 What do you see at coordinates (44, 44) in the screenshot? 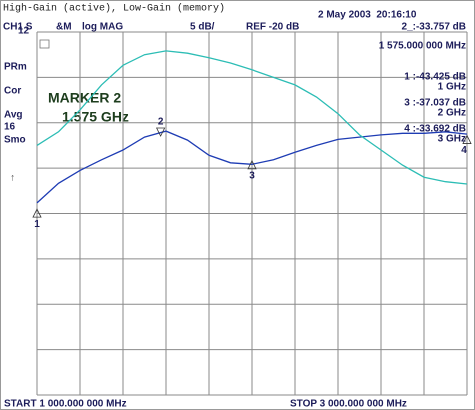
I see `icon` at bounding box center [44, 44].